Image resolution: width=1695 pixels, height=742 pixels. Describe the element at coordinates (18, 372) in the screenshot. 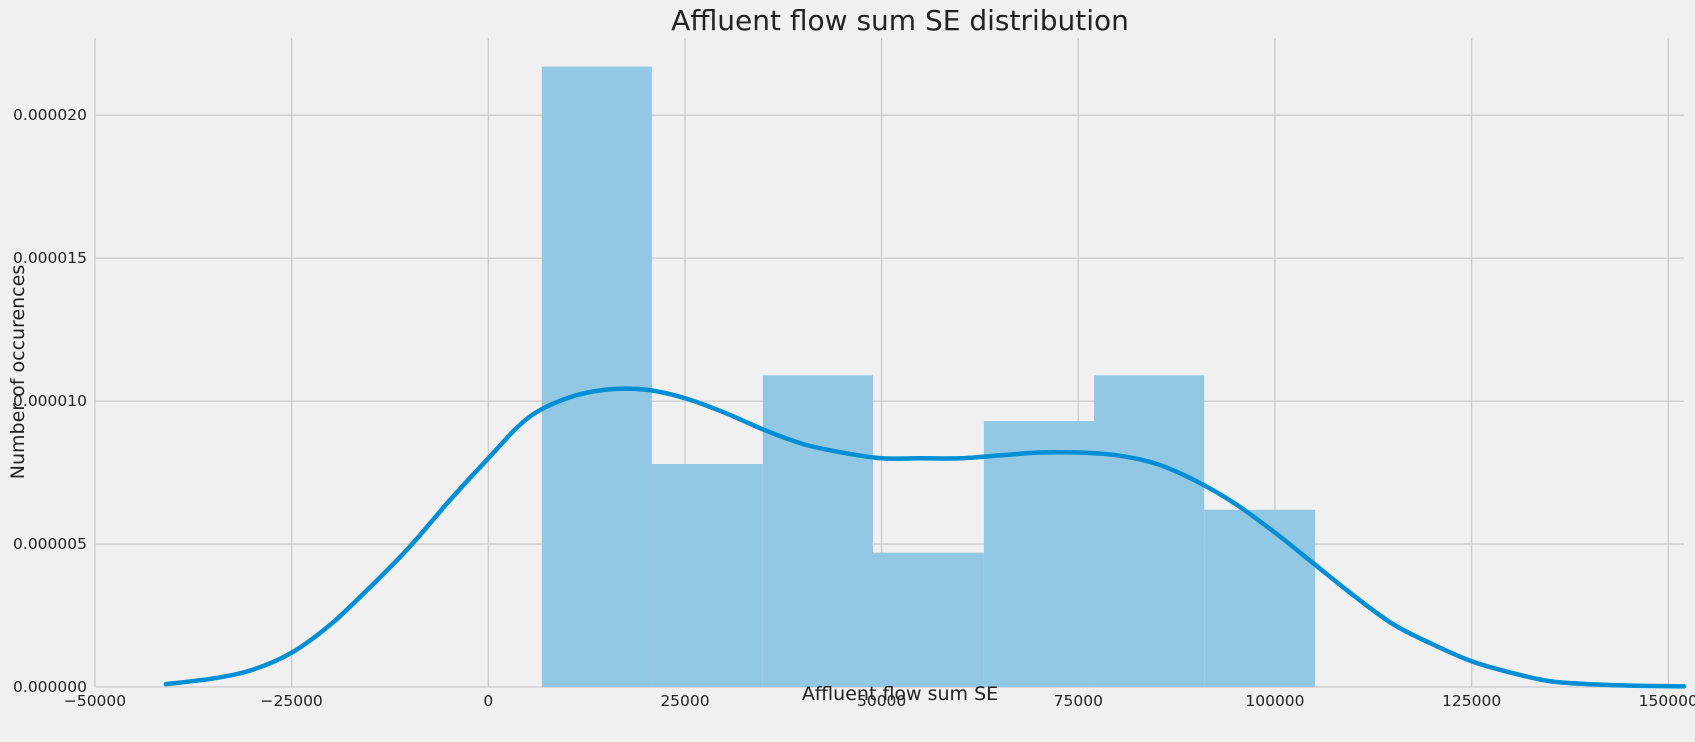

I see `y-axis-label: Number of occurences` at that location.